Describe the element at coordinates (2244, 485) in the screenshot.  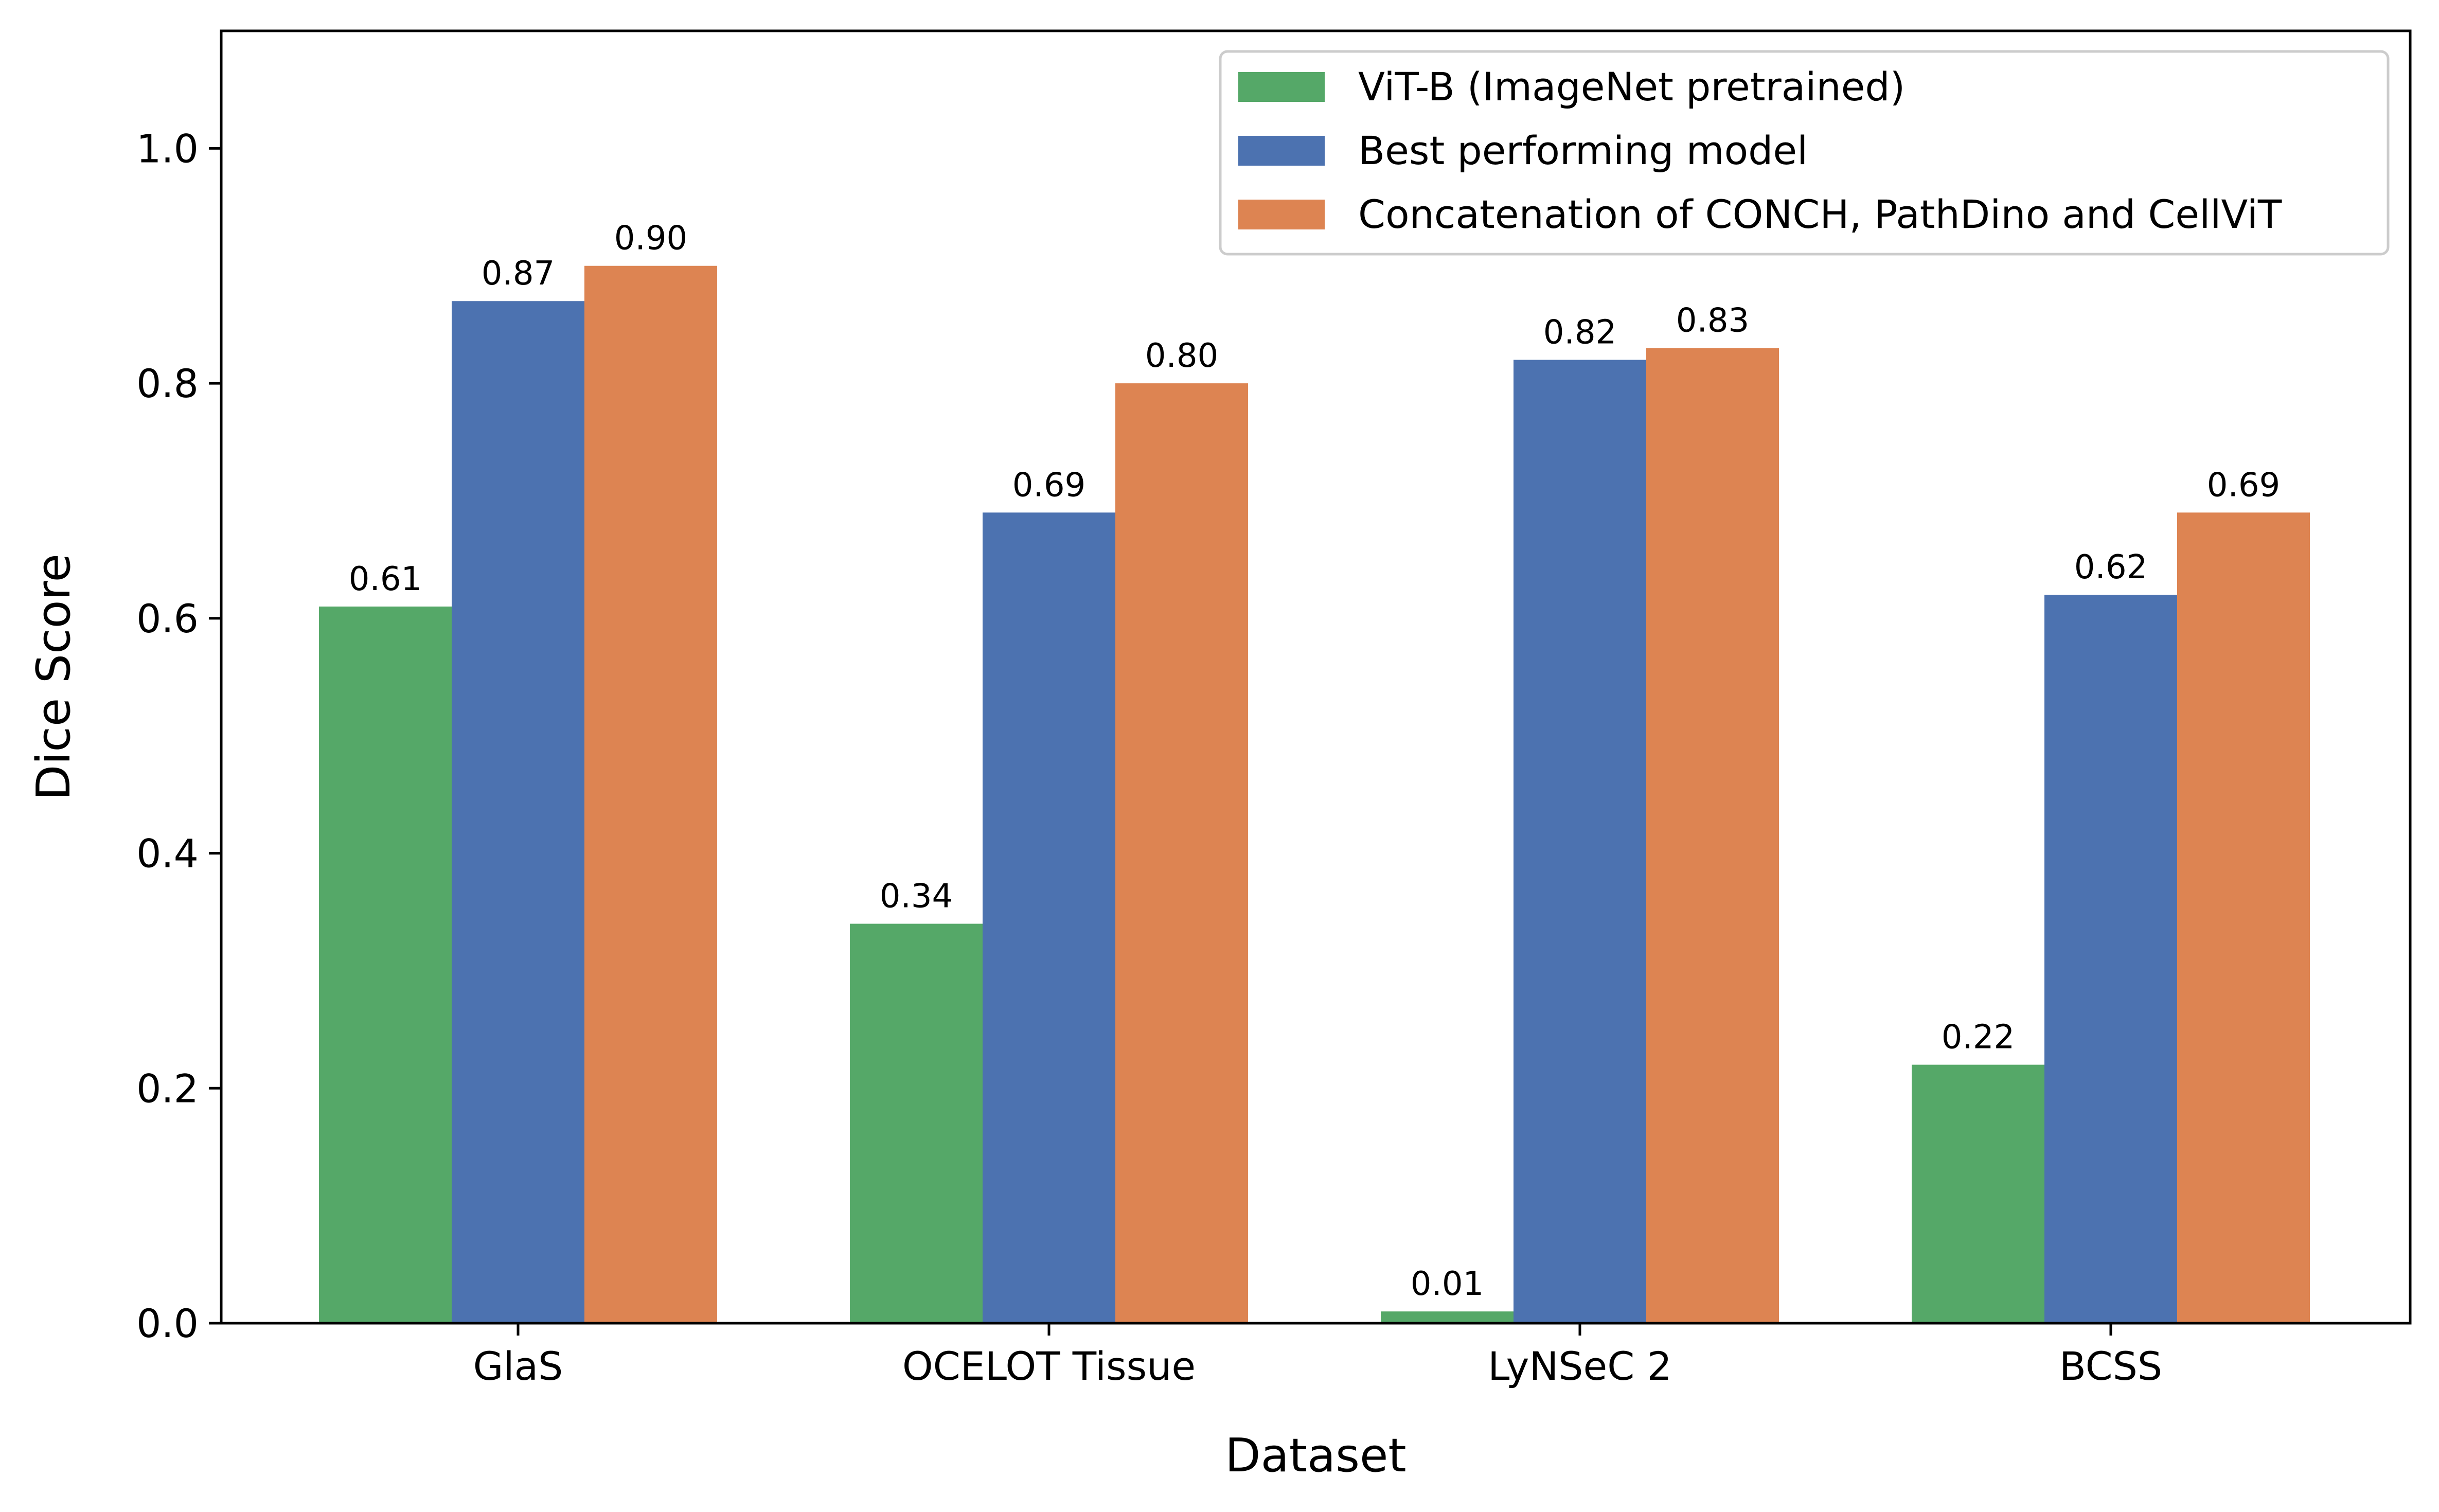
I see `data-label-2-3: 0.69` at that location.